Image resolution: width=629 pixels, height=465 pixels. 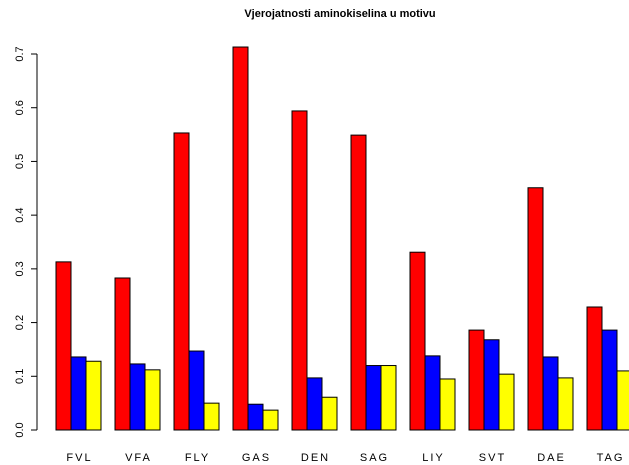 I want to click on x-tick-label: DAE, so click(x=551, y=458).